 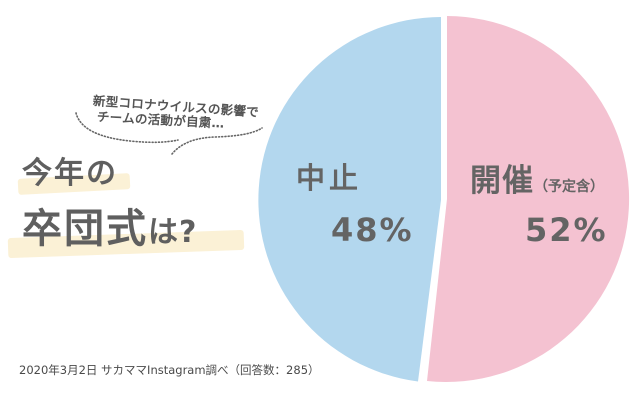 What do you see at coordinates (566, 230) in the screenshot?
I see `slice-value-held: 52%` at bounding box center [566, 230].